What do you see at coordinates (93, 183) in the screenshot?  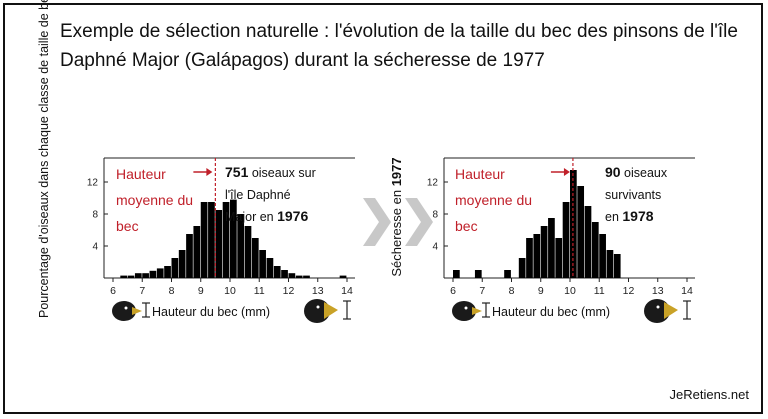 I see `y-tick-label: 12` at bounding box center [93, 183].